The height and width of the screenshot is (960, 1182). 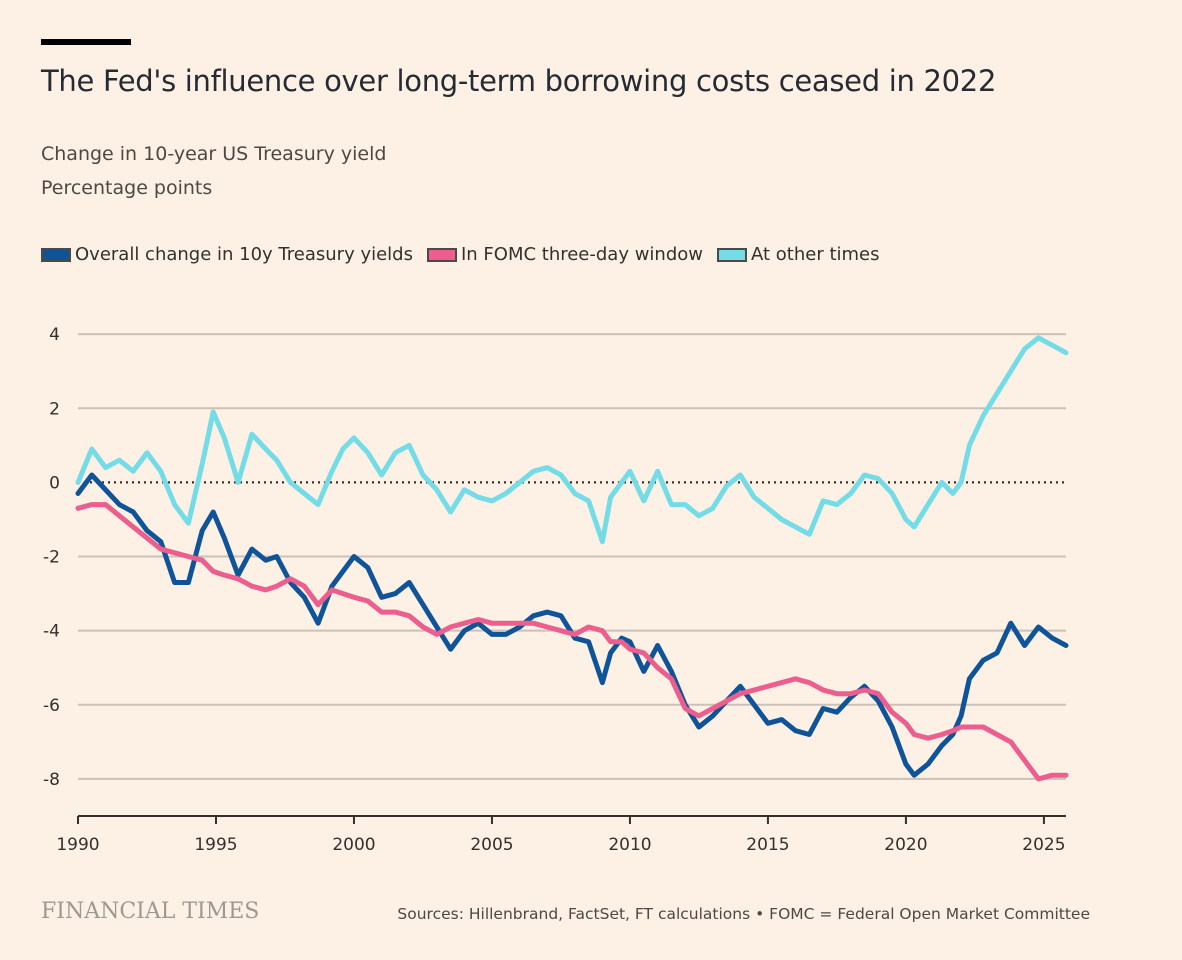 I want to click on x-tick-label: 2000, so click(x=353, y=845).